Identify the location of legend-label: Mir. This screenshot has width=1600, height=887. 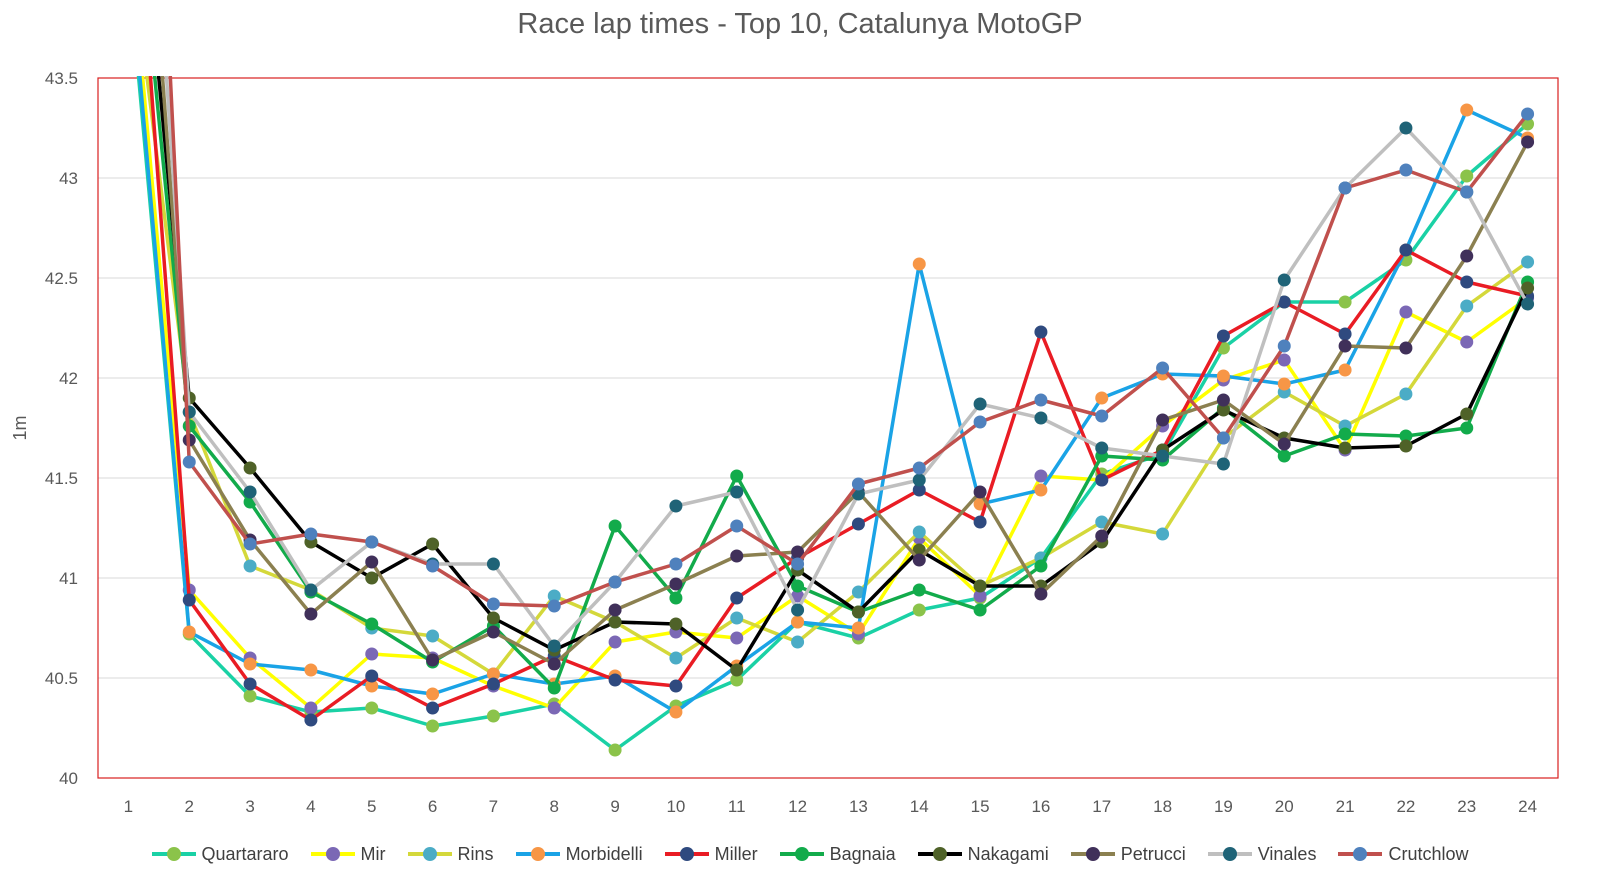
(373, 853).